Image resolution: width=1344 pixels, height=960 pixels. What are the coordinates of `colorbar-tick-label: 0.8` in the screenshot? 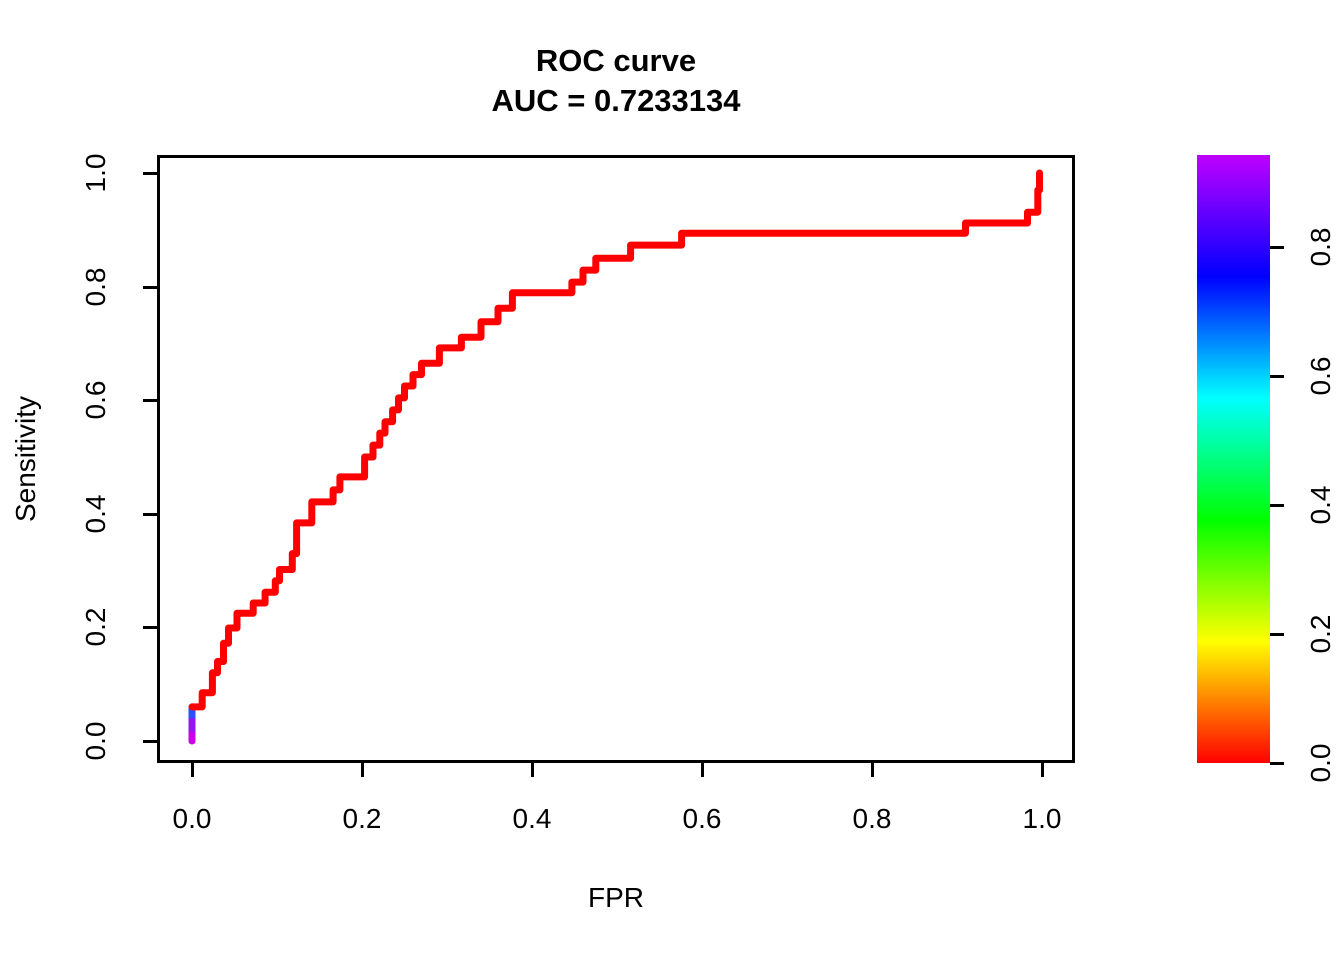 It's located at (1320, 247).